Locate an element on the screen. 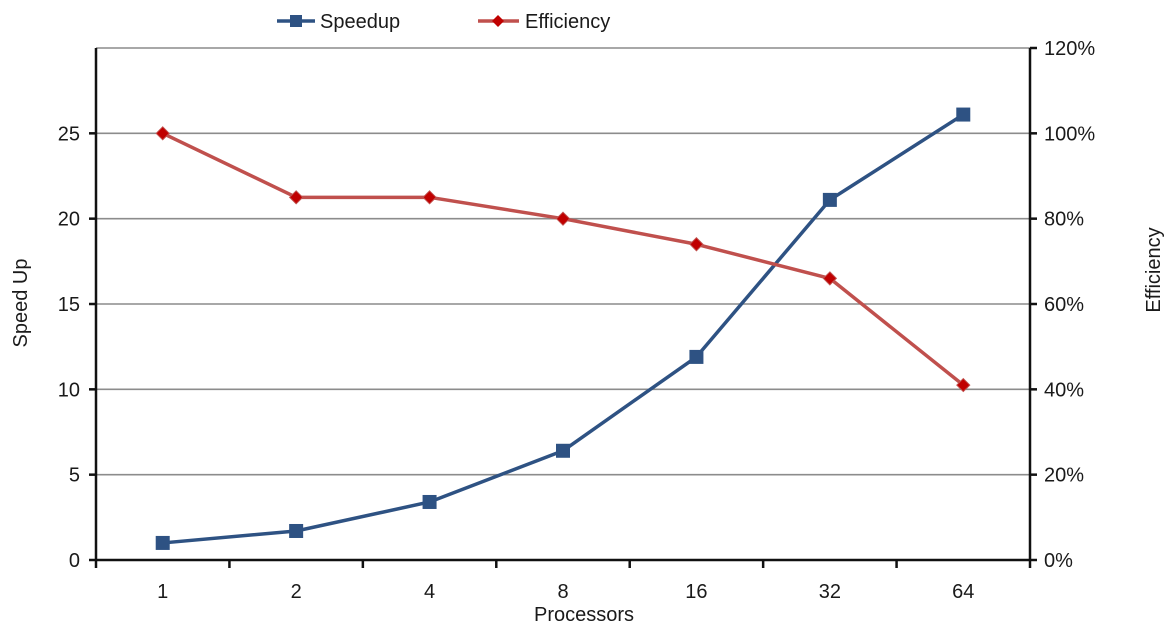  y-tick-label: 20 is located at coordinates (69, 220).